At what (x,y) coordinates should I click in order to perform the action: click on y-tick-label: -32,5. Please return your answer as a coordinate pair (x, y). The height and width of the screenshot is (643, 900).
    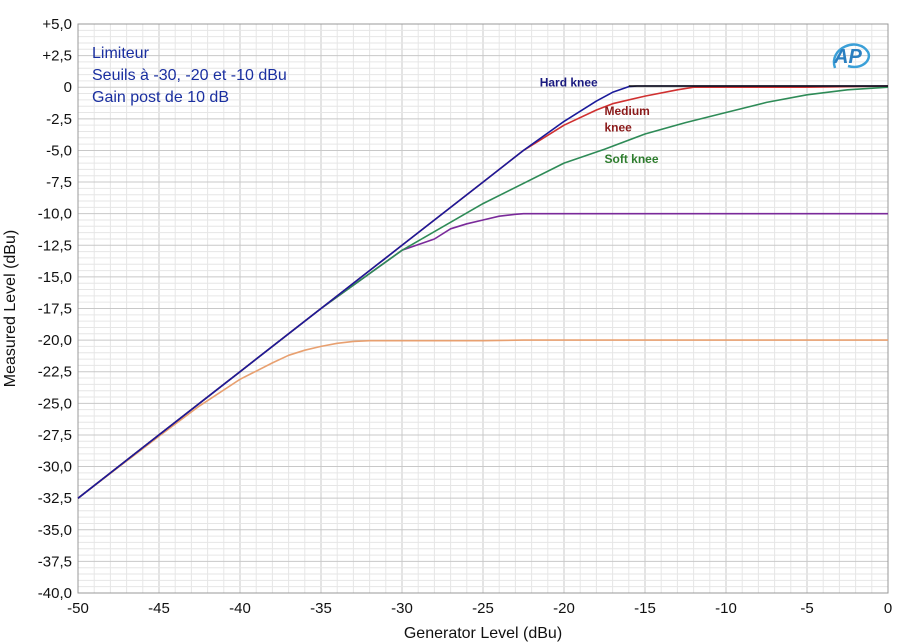
    Looking at the image, I should click on (55, 498).